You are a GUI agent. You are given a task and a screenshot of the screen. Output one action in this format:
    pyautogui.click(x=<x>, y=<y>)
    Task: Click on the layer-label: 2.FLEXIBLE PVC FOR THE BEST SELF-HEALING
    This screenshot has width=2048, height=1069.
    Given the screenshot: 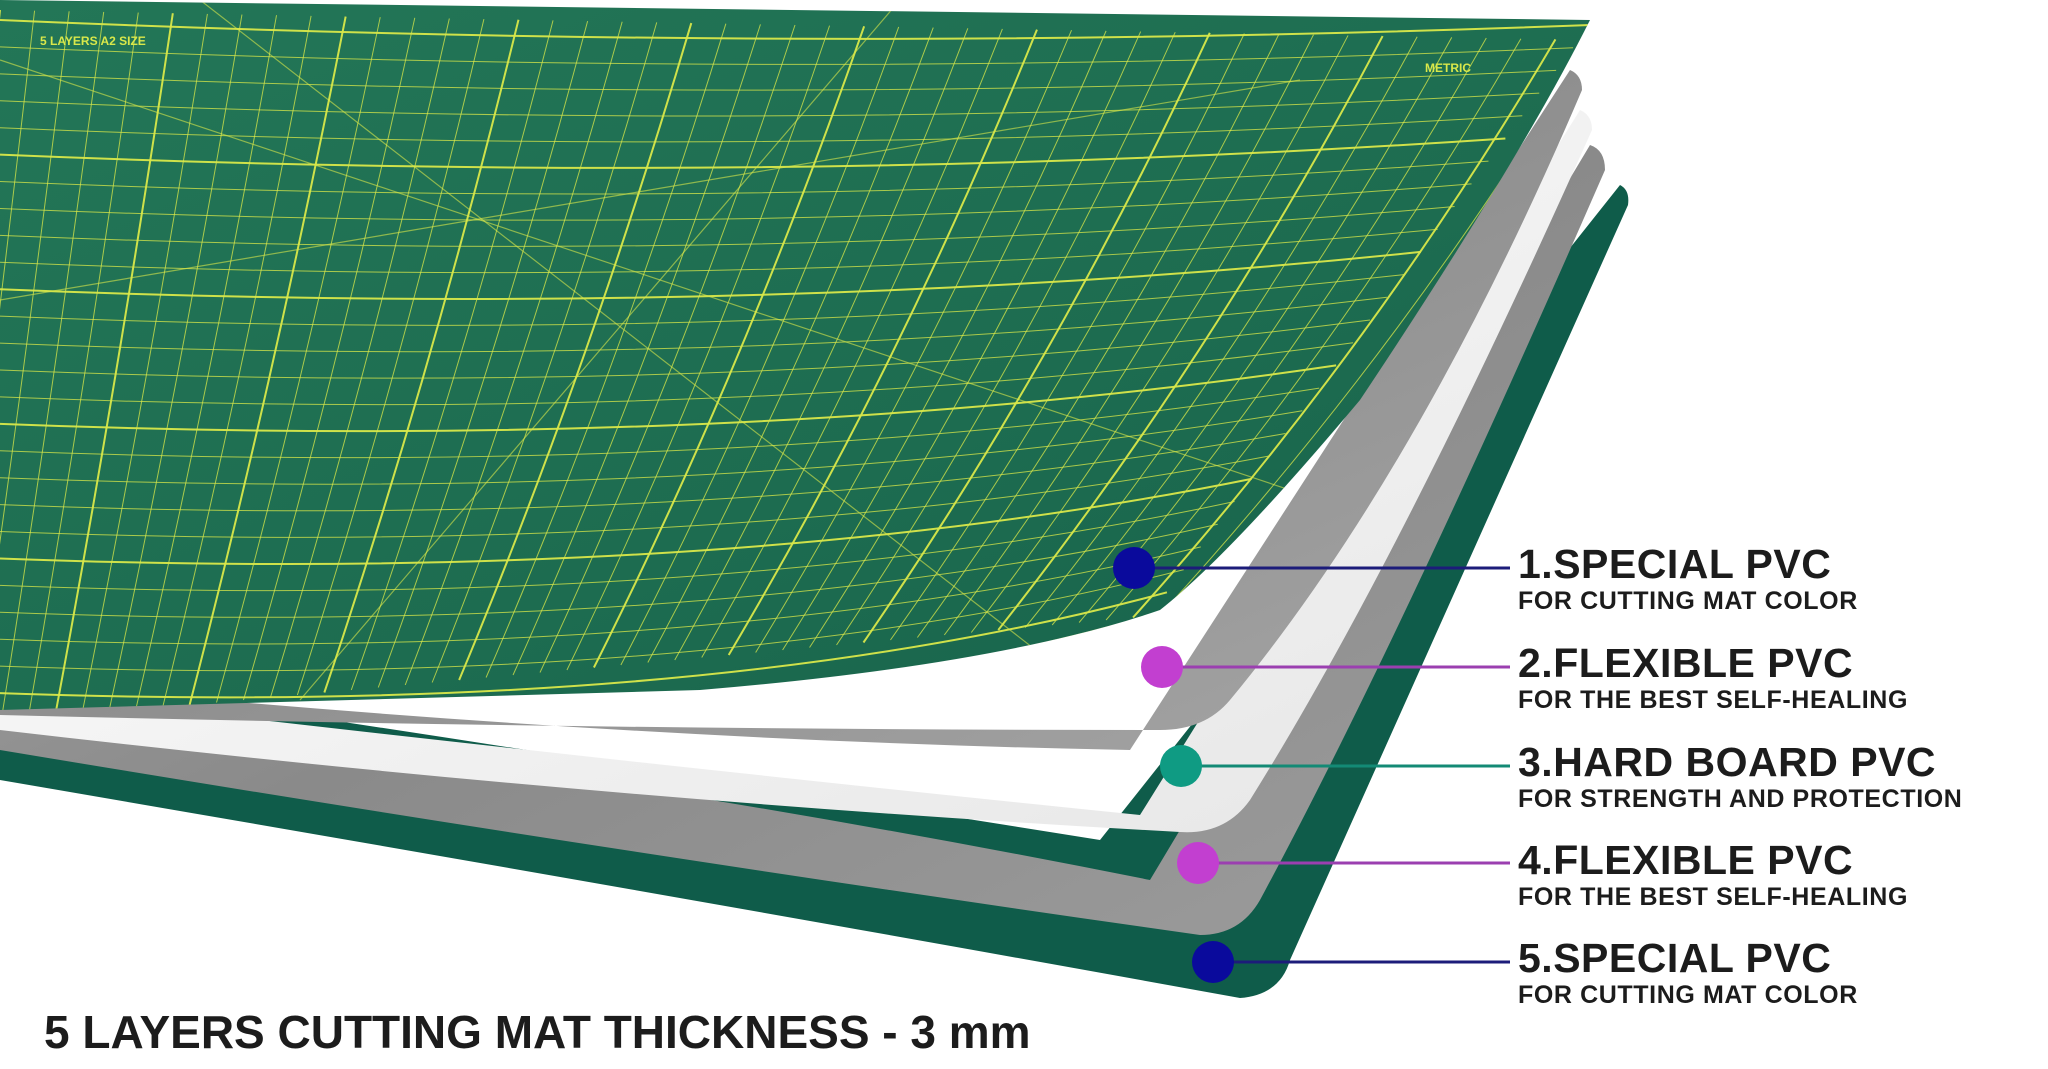 What is the action you would take?
    pyautogui.click(x=1713, y=678)
    